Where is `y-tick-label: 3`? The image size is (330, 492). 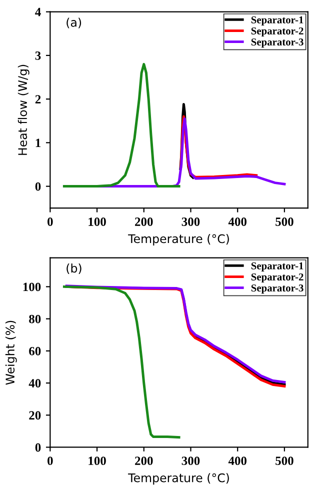 y-tick-label: 3 is located at coordinates (38, 55).